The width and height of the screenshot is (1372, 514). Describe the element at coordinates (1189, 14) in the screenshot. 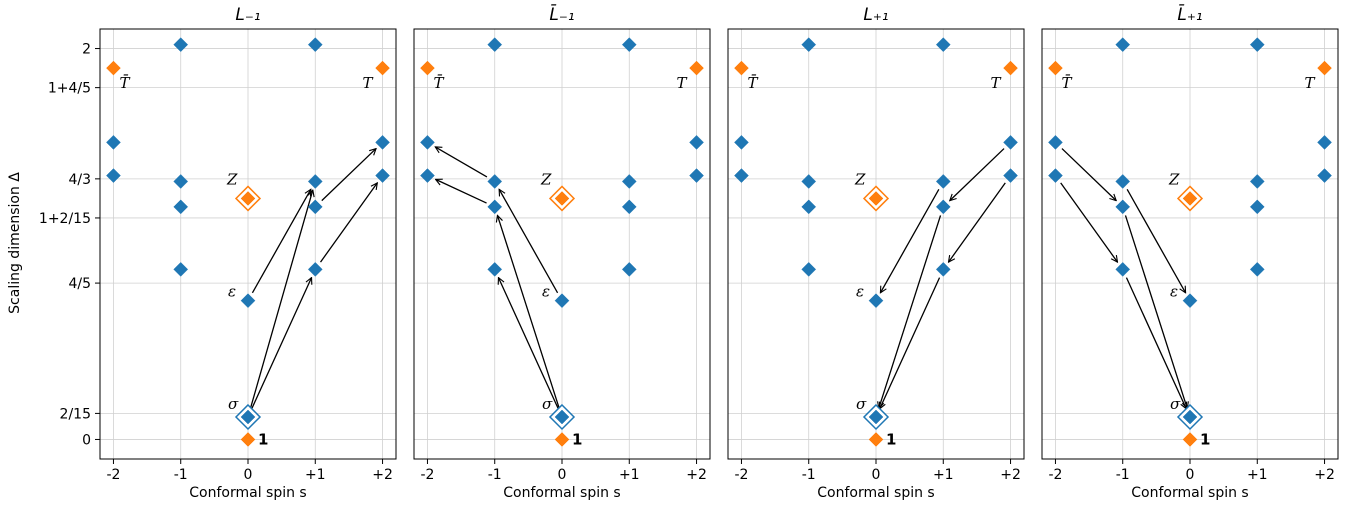

I see `panel-title: L̄₊₁` at that location.